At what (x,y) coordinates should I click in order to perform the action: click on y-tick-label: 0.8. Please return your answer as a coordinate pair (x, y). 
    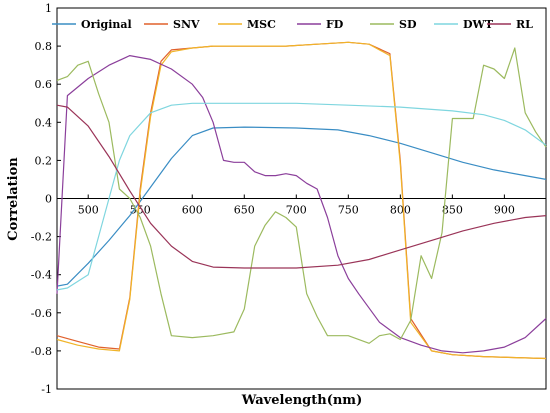
    Looking at the image, I should click on (44, 46).